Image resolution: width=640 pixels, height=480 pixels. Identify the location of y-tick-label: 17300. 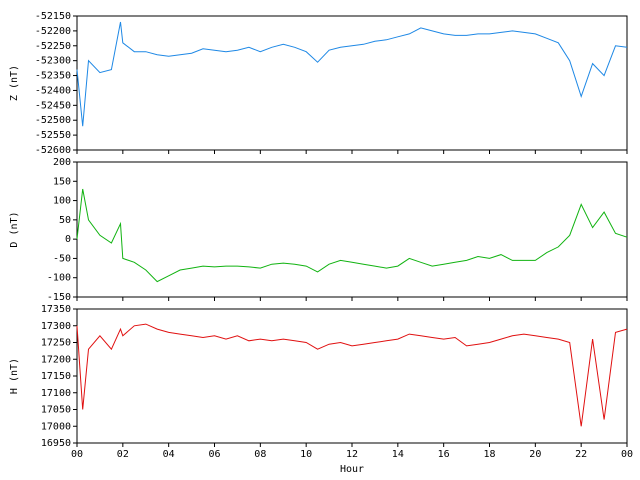
(56, 326).